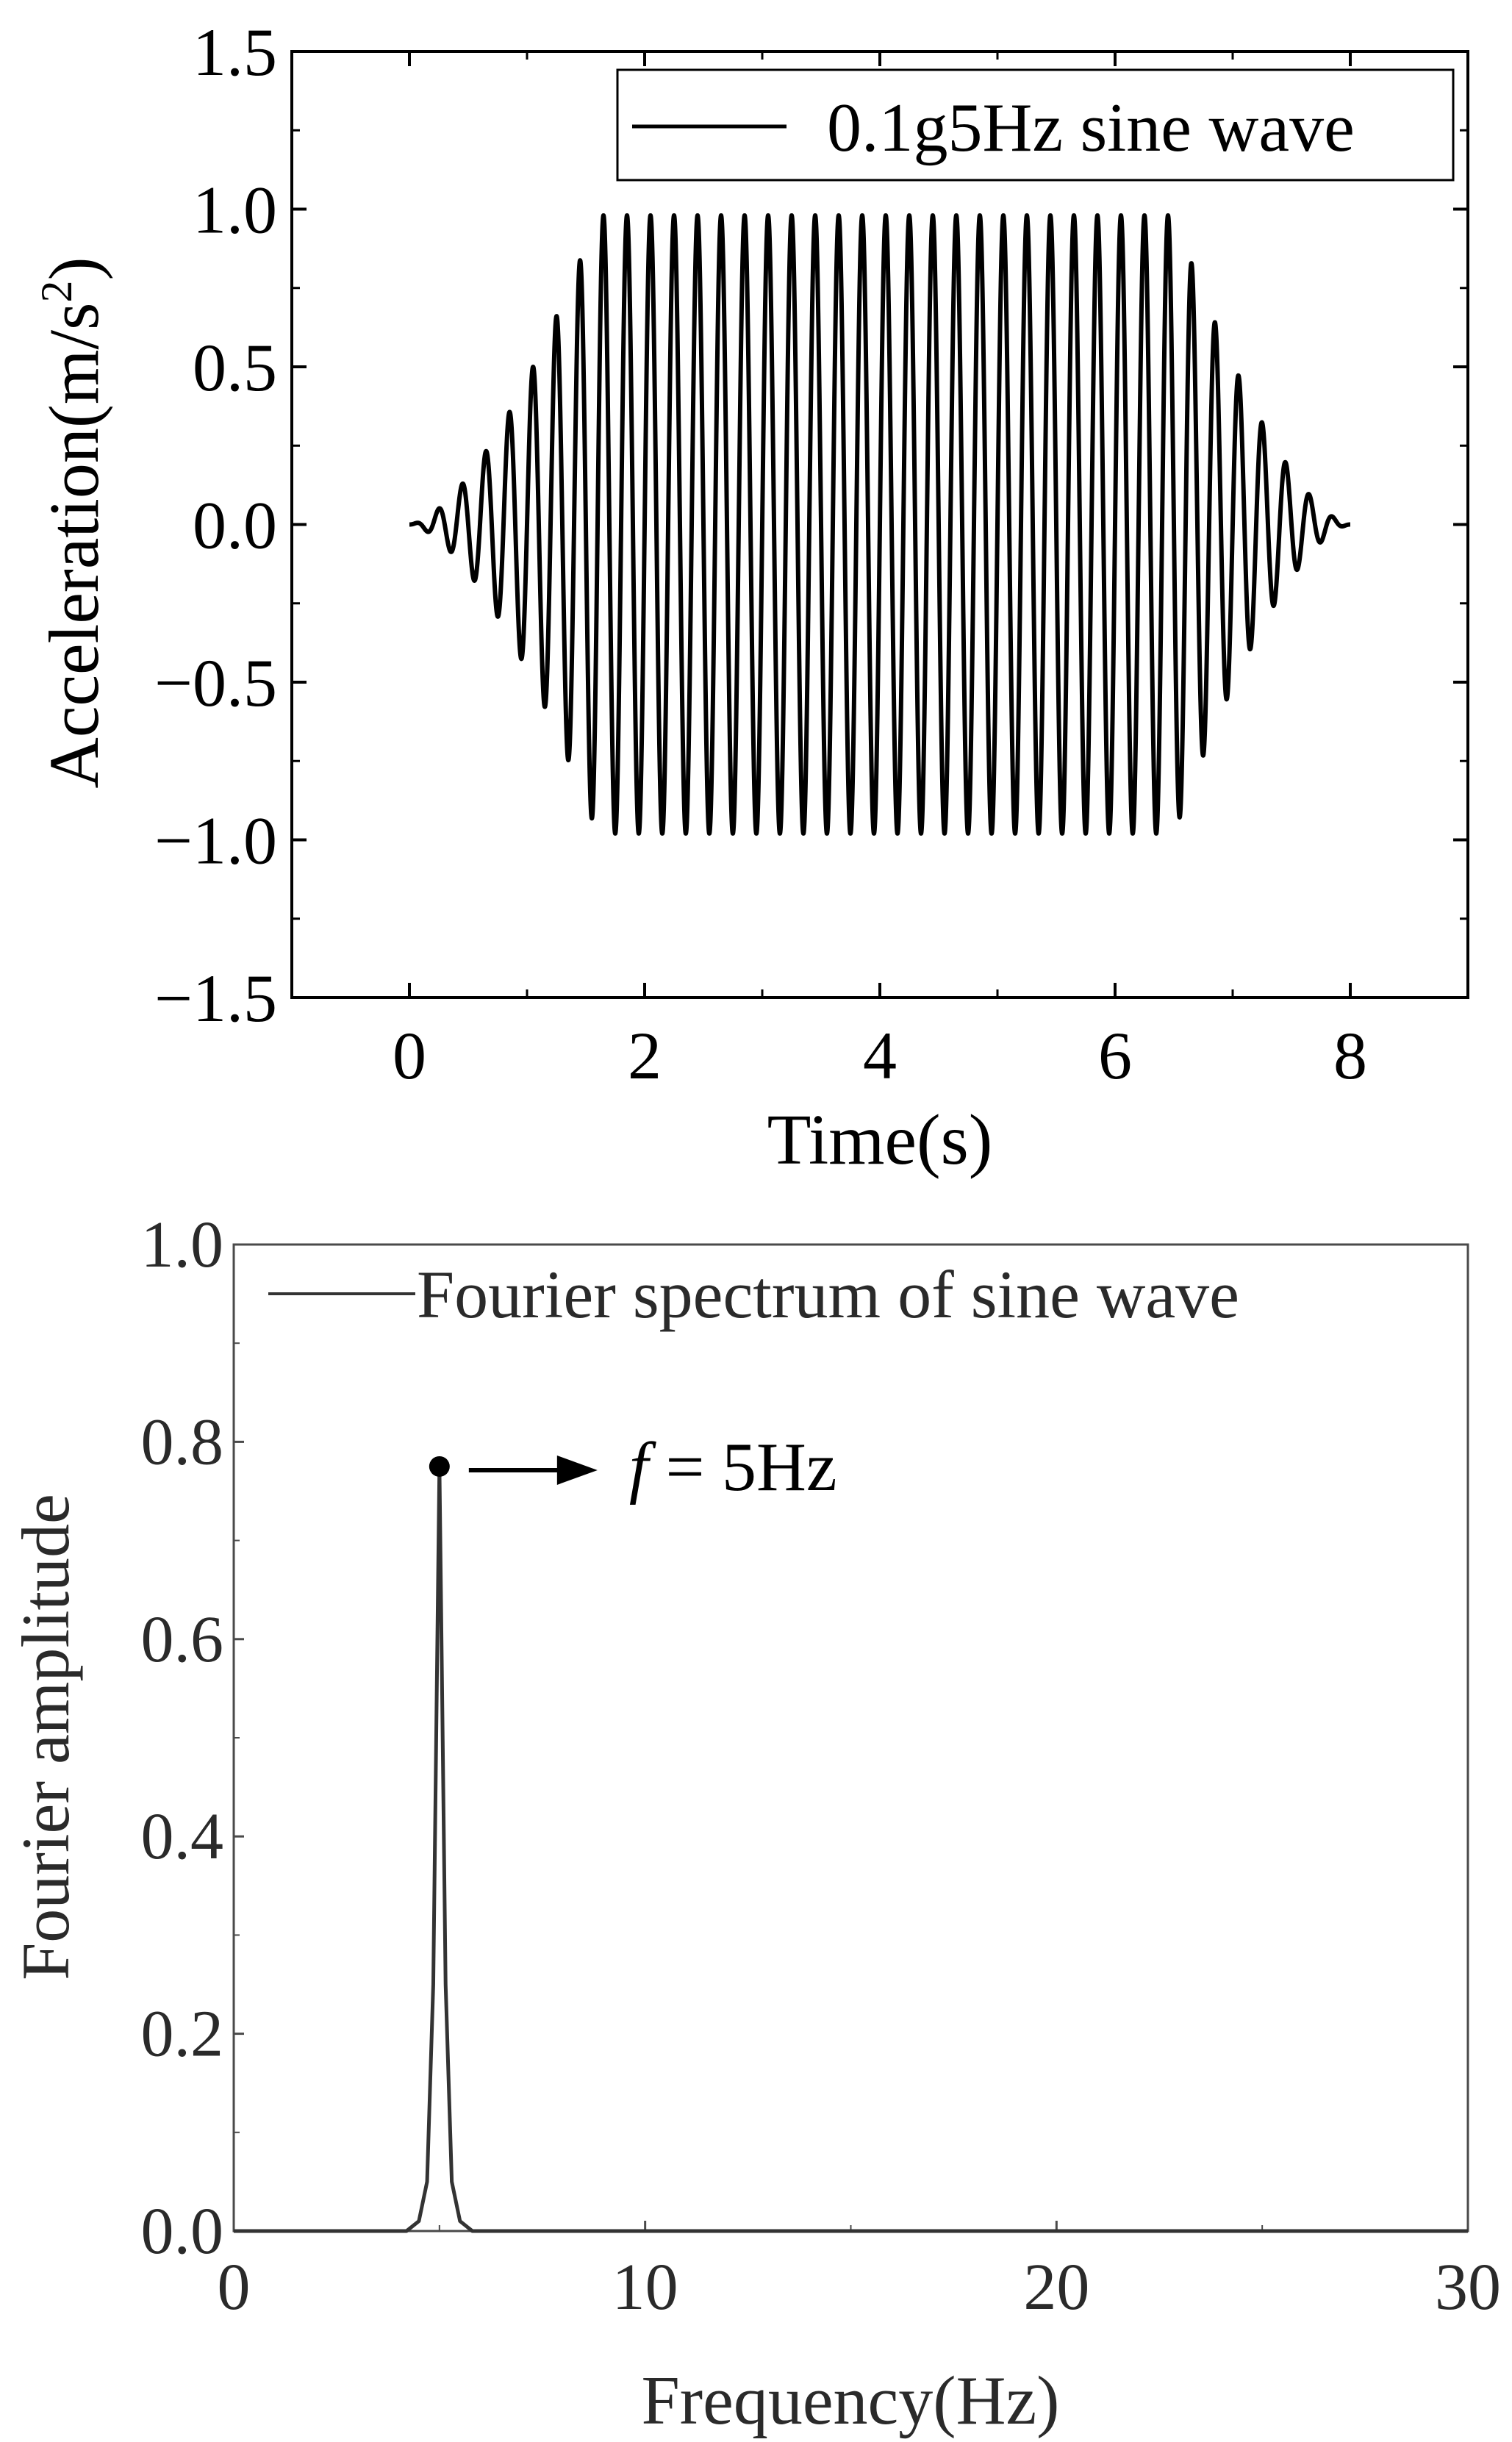  I want to click on acceleration-y-axis-title-sup: 2, so click(56, 291).